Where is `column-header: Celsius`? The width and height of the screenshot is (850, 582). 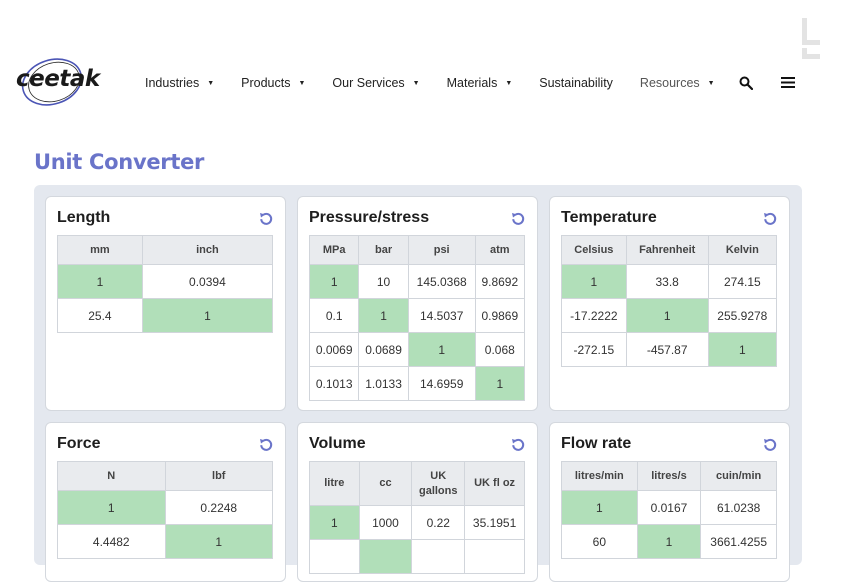 column-header: Celsius is located at coordinates (594, 250).